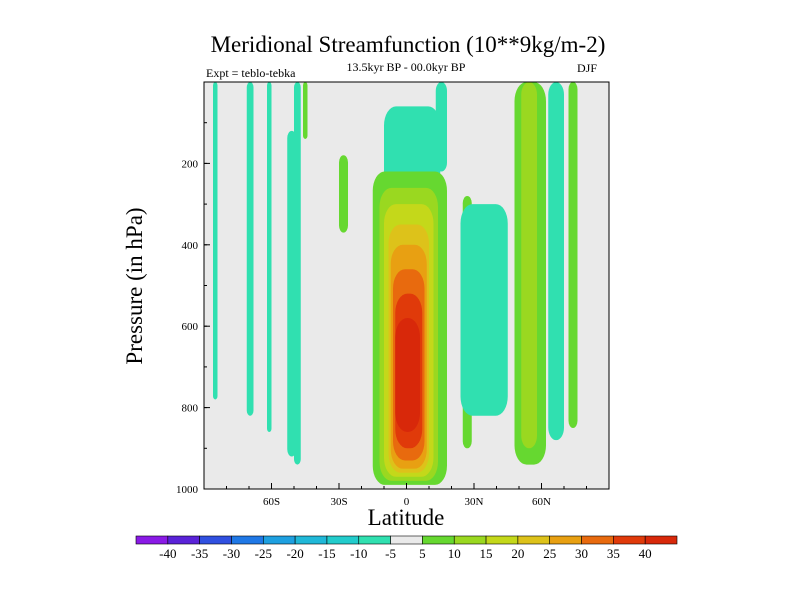 The height and width of the screenshot is (600, 800). Describe the element at coordinates (587, 68) in the screenshot. I see `season-label: DJF` at that location.